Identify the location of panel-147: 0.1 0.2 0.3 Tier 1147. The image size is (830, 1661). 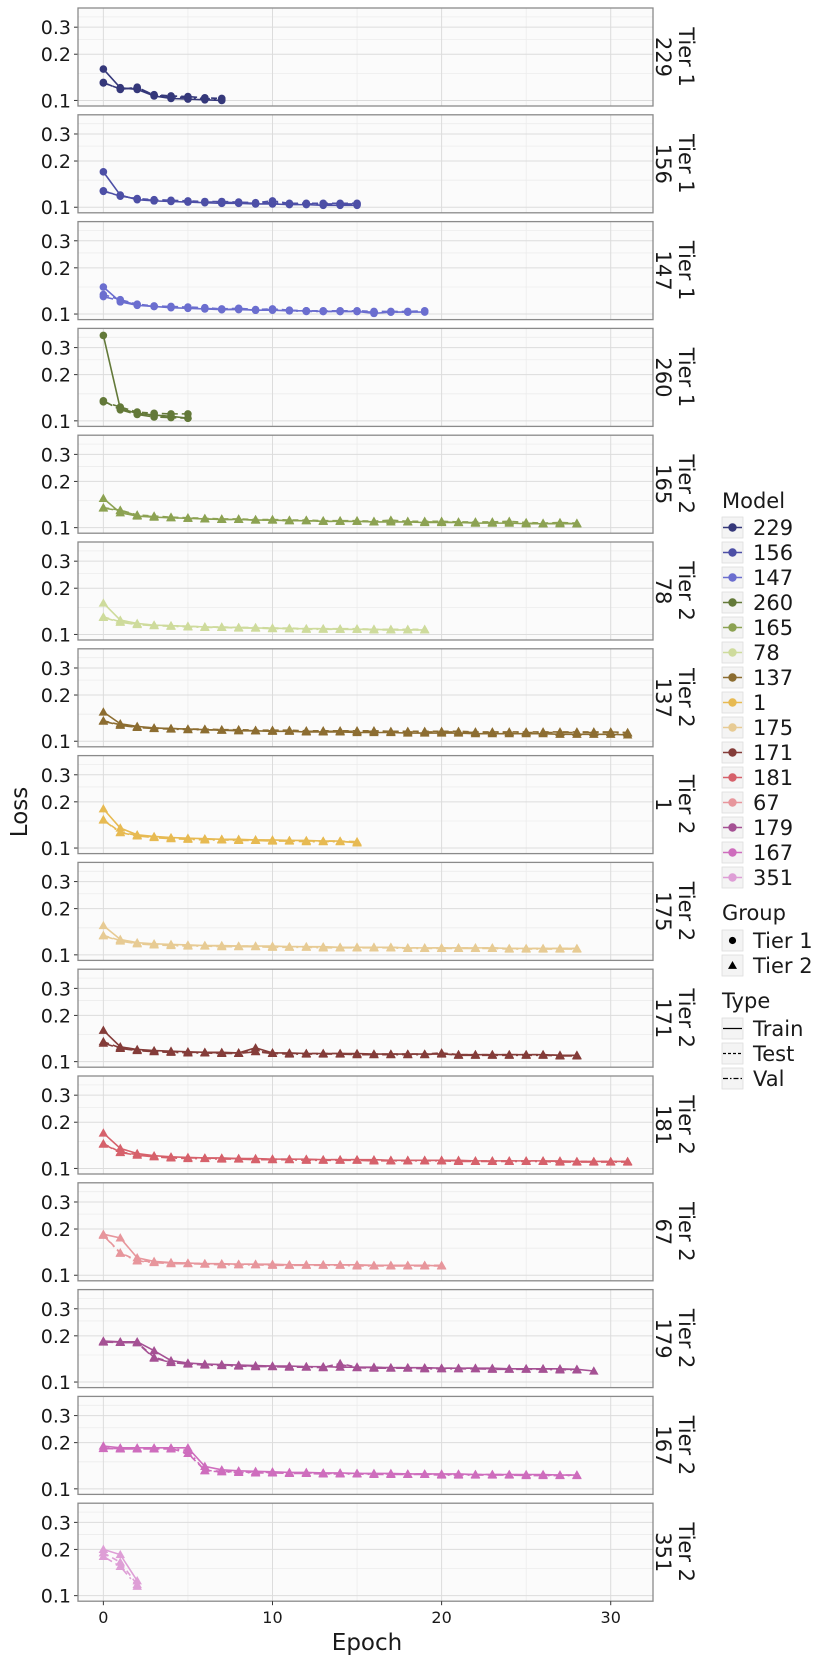
(369, 273).